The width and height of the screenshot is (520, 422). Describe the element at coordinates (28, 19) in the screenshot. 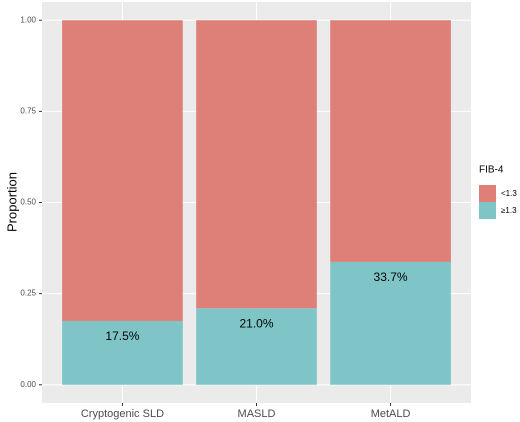

I see `y-tick-label: 1.00` at that location.